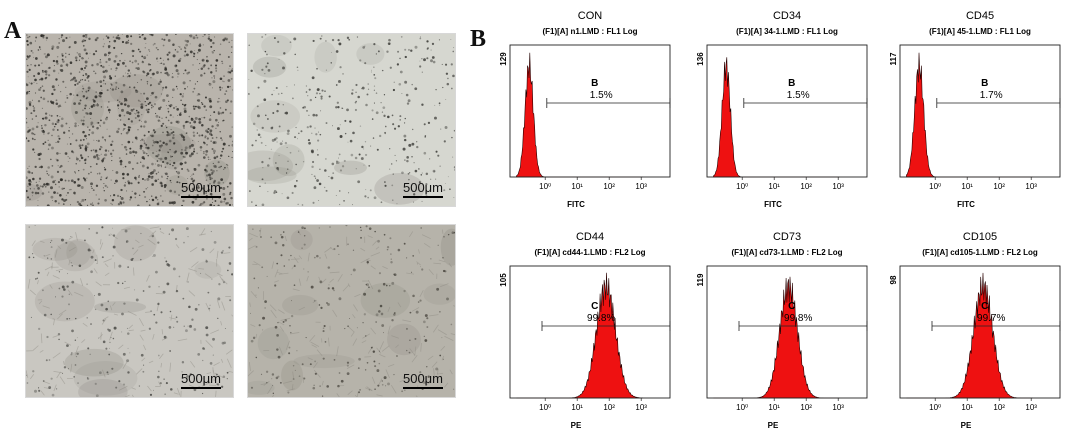 This screenshot has height=429, width=1065. What do you see at coordinates (129, 311) in the screenshot?
I see `micrograph-3: 500μm` at bounding box center [129, 311].